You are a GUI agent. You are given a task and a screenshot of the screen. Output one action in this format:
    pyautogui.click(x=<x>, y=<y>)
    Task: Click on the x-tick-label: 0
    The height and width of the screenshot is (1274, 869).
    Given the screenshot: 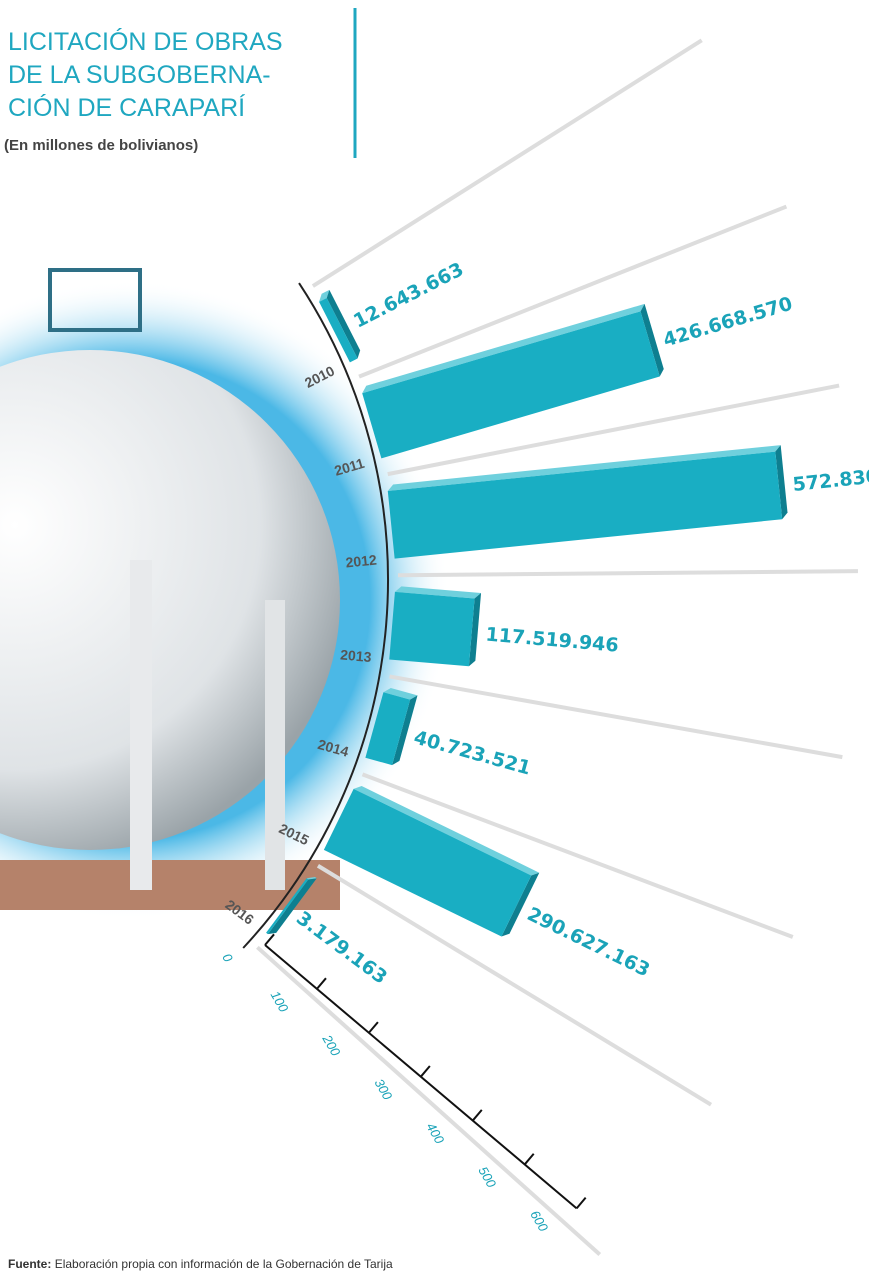 What is the action you would take?
    pyautogui.click(x=227, y=958)
    